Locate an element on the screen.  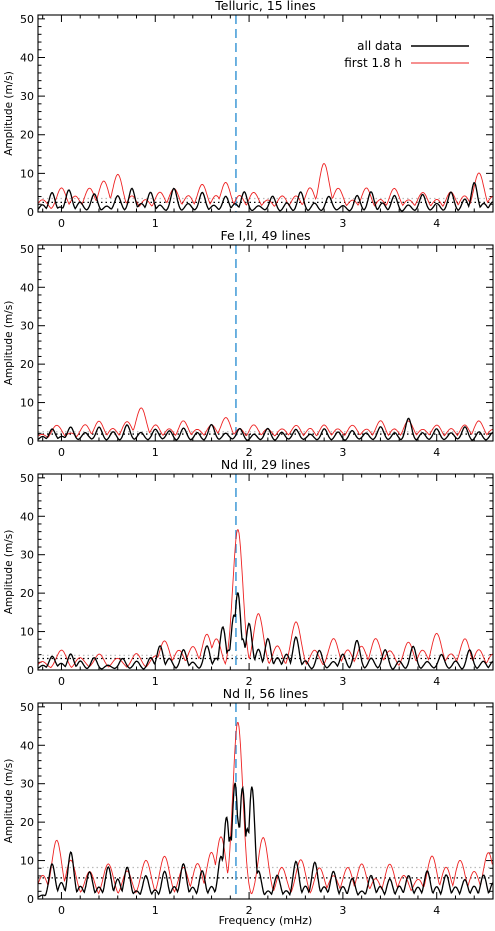
legend-entry-label: all data is located at coordinates (379, 46).